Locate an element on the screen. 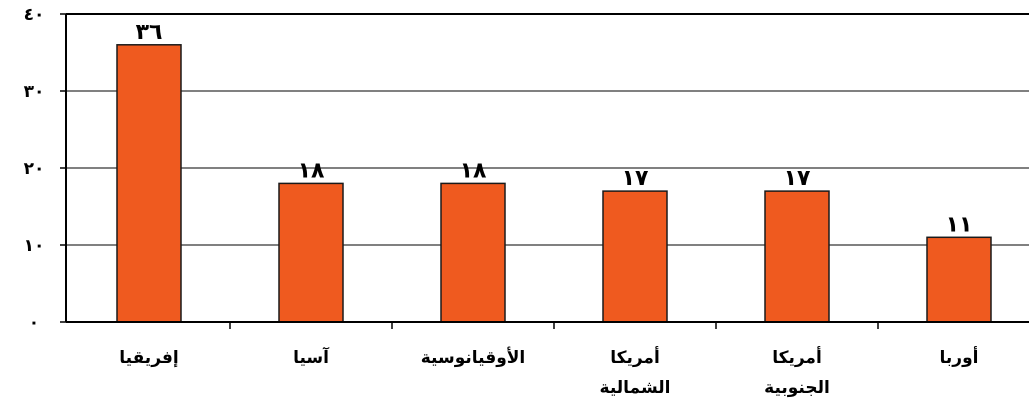 Image resolution: width=1029 pixels, height=408 pixels. x-category-label: الأوقيانوسية is located at coordinates (473, 357).